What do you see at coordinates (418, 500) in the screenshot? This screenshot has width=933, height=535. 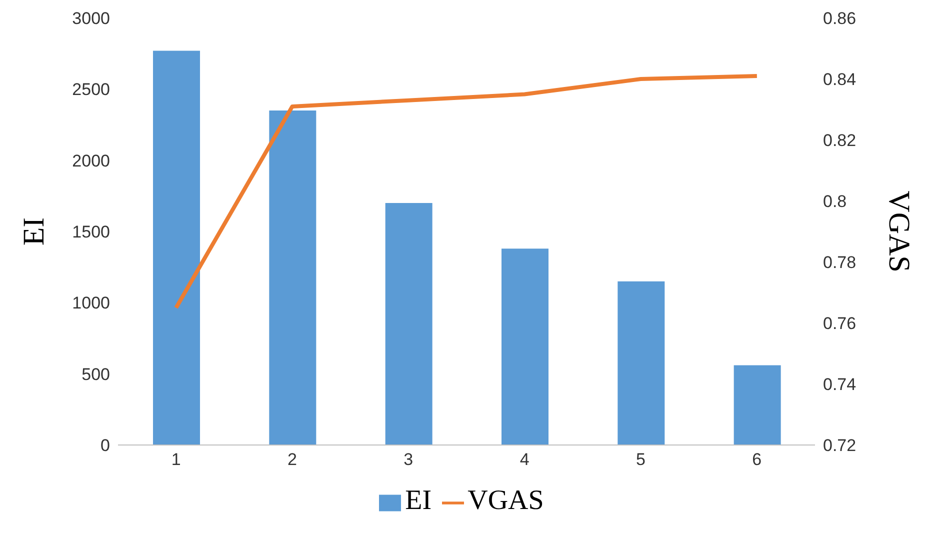 I see `legend-label: EI` at bounding box center [418, 500].